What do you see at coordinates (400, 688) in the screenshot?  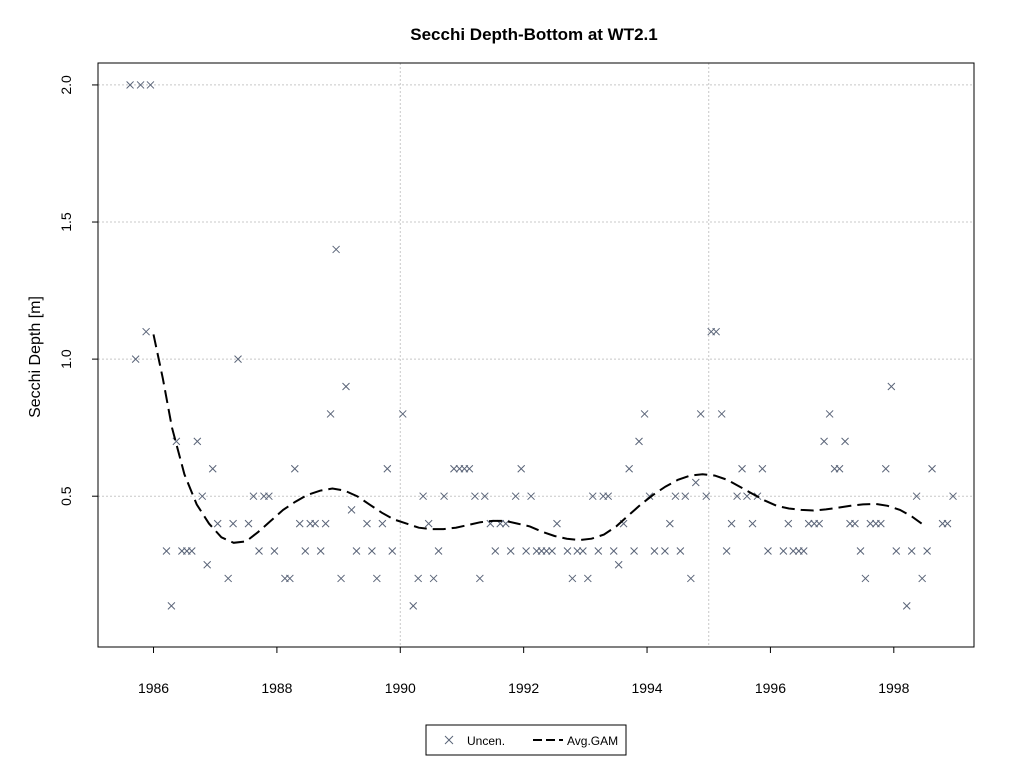 I see `x-tick-label: 1990` at bounding box center [400, 688].